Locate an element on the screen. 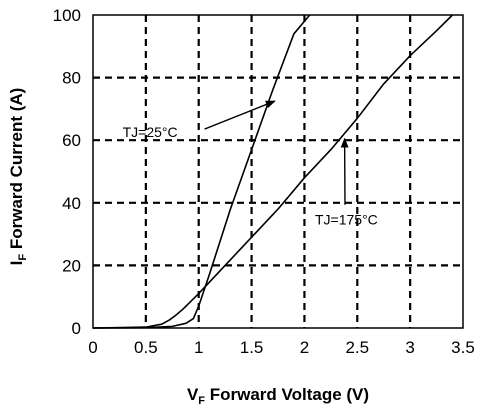  x-axis-label: VF Forward Voltage (V) is located at coordinates (278, 396).